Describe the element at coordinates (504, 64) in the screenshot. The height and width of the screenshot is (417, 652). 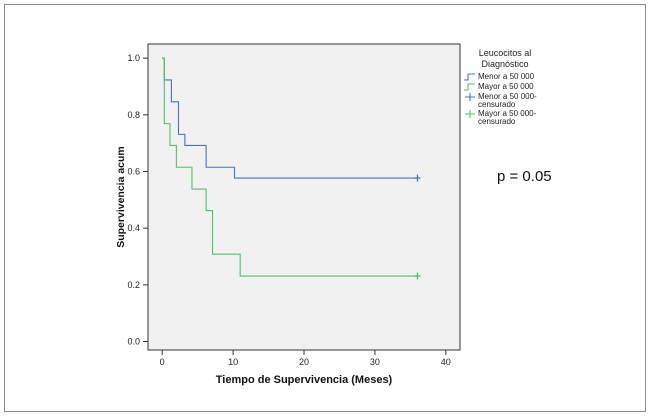
I see `legend-title-line2: Diagnóstico` at that location.